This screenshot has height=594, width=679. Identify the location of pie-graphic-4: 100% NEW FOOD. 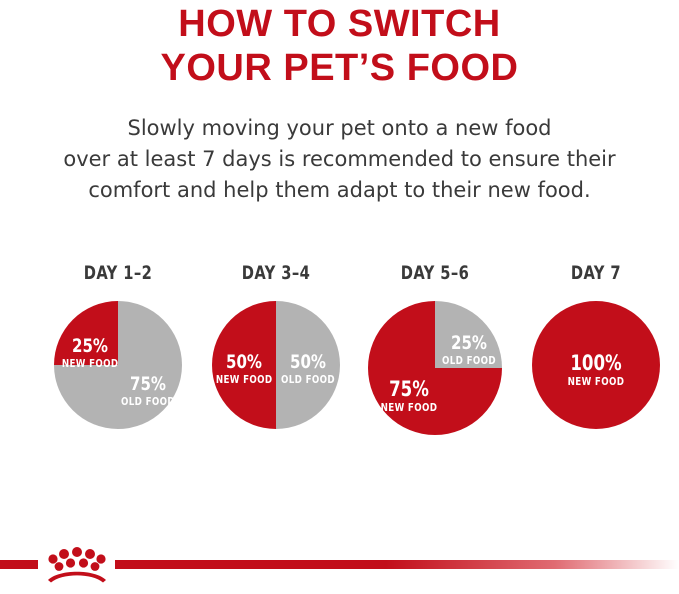
(596, 365).